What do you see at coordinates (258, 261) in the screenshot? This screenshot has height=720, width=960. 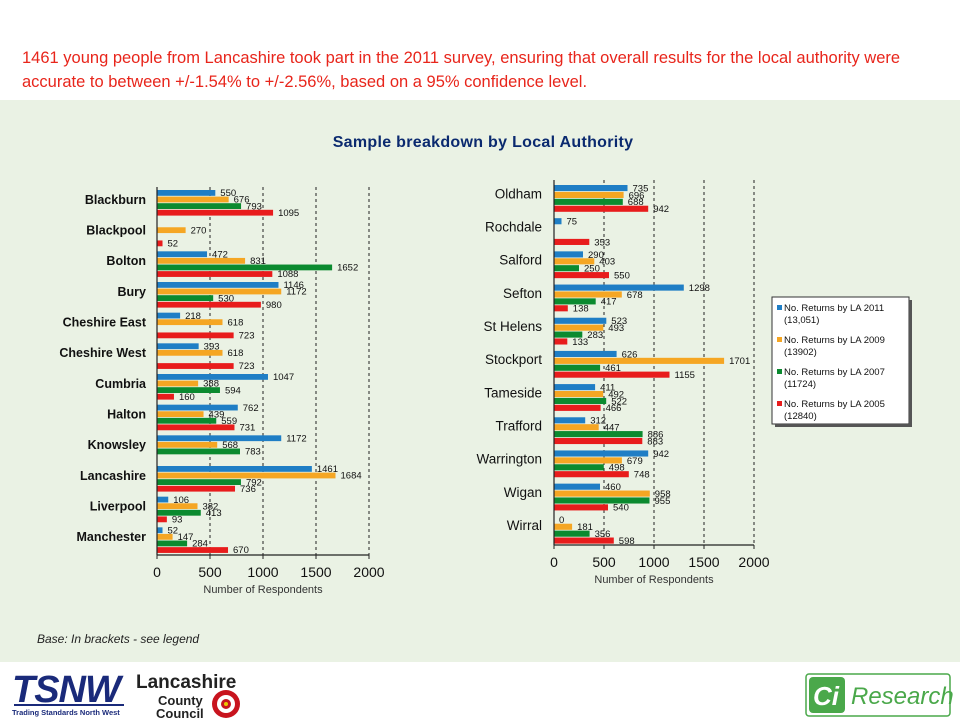 I see `data-label: 831` at bounding box center [258, 261].